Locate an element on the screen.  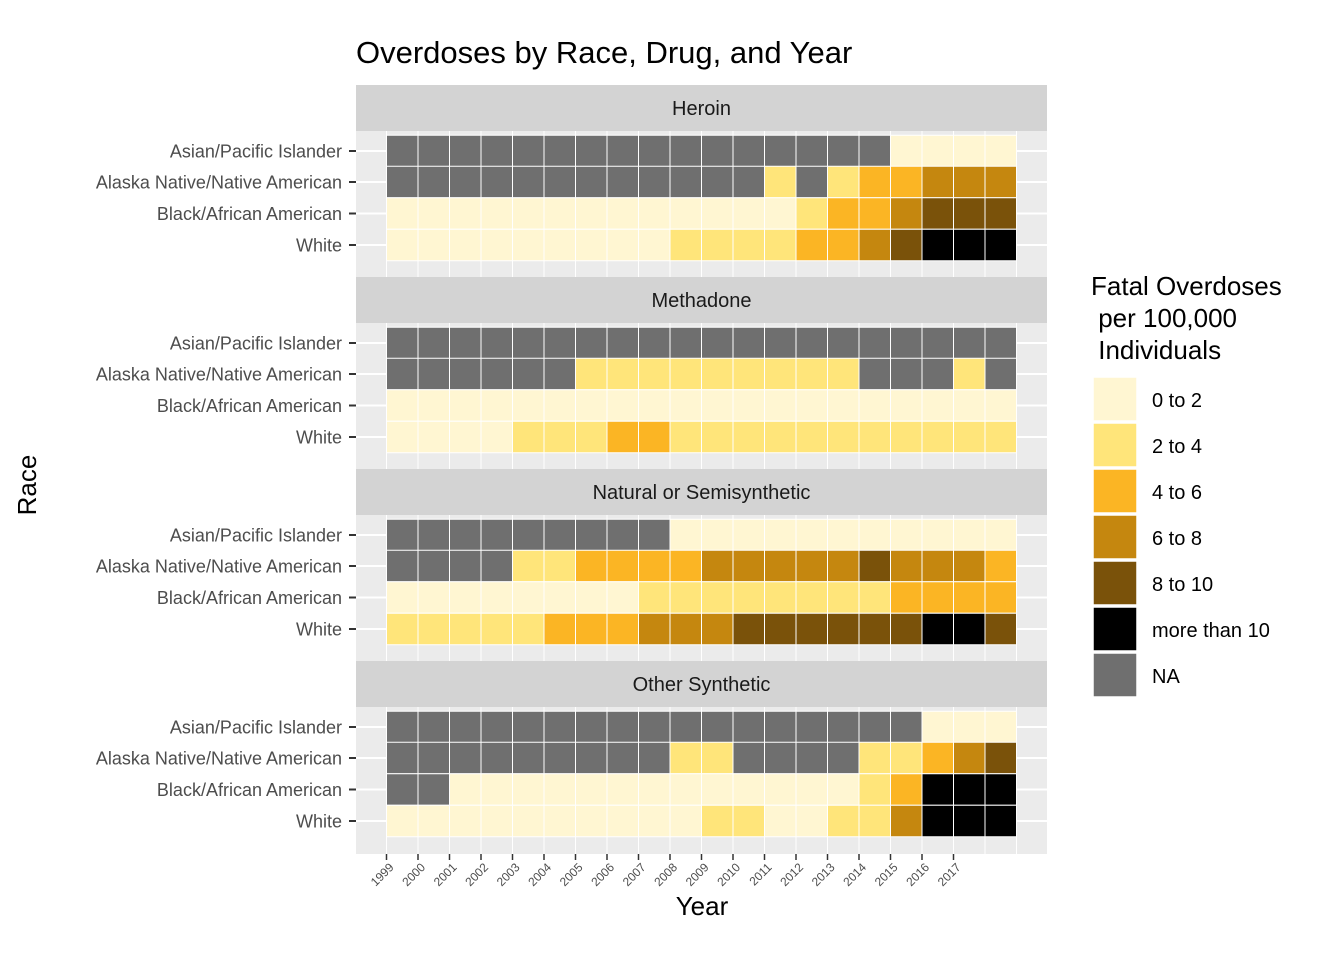
facet-strip is located at coordinates (701, 684).